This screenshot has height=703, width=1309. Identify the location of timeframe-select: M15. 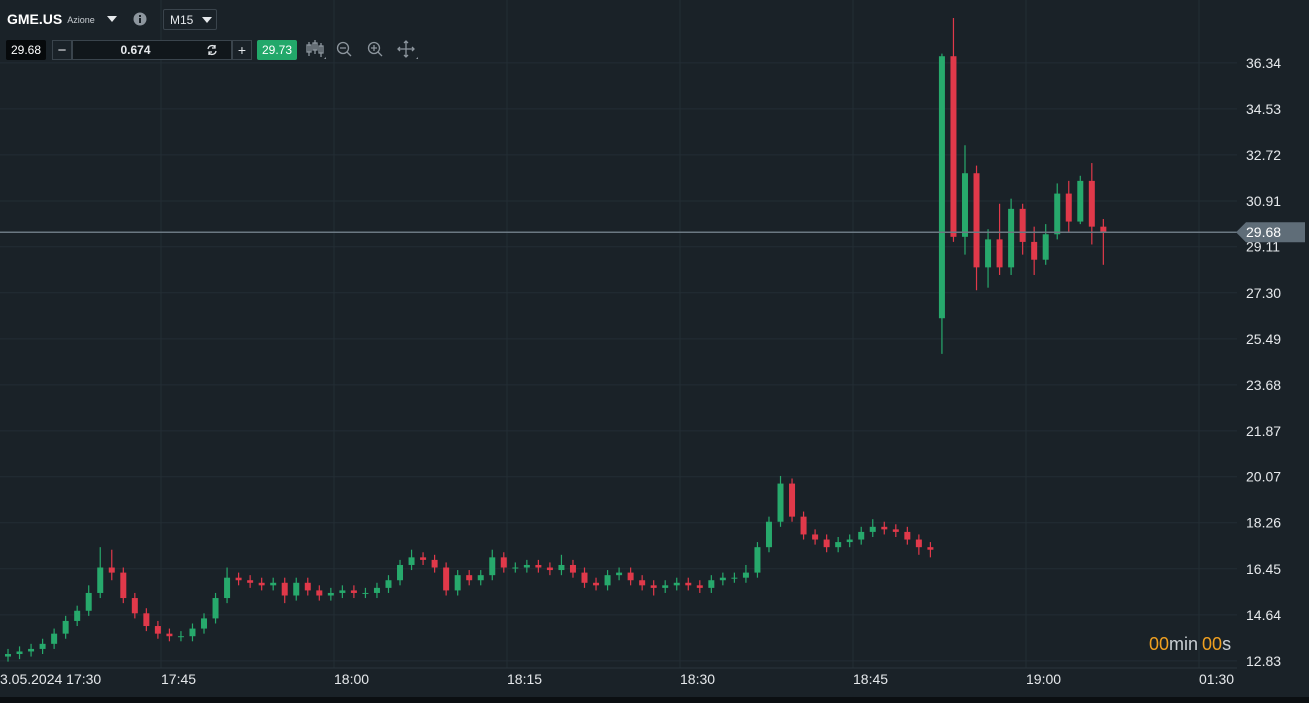
(190, 19).